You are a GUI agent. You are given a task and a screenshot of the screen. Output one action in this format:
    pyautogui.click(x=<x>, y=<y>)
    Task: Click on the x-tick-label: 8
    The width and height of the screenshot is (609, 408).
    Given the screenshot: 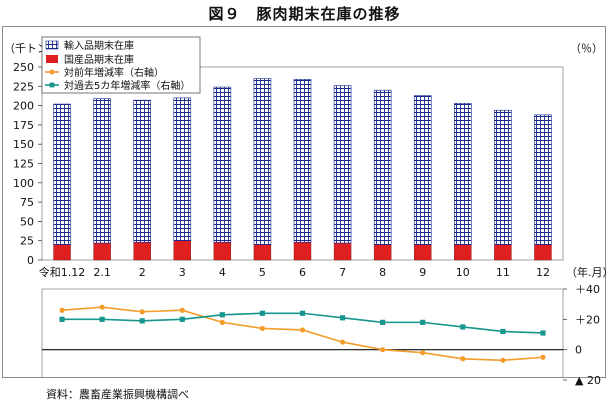 What is the action you would take?
    pyautogui.click(x=382, y=272)
    